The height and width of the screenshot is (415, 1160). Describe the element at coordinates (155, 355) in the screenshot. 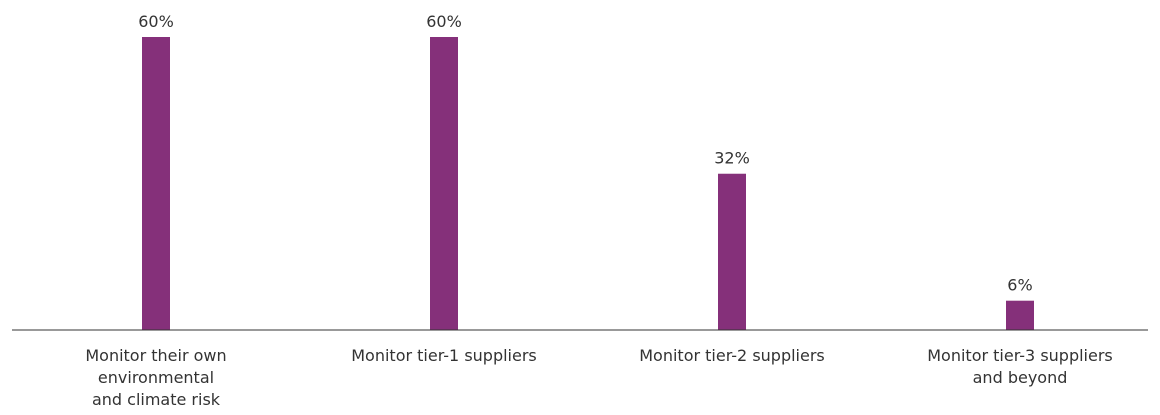

I see `category-label-line: Monitor their own` at that location.